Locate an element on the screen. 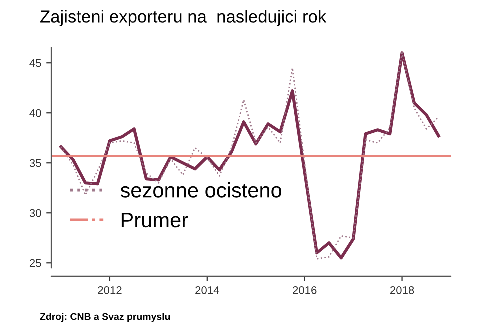 The height and width of the screenshot is (325, 500). x-tick-label: 2018 is located at coordinates (402, 290).